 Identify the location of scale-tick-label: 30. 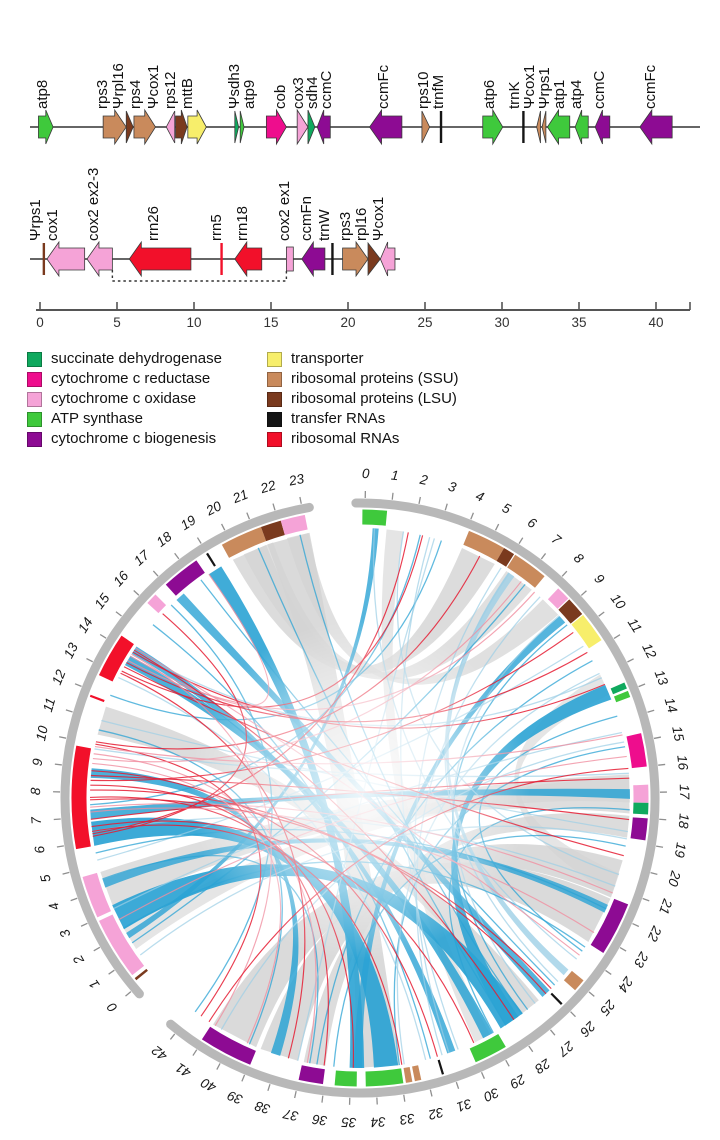
(501, 322).